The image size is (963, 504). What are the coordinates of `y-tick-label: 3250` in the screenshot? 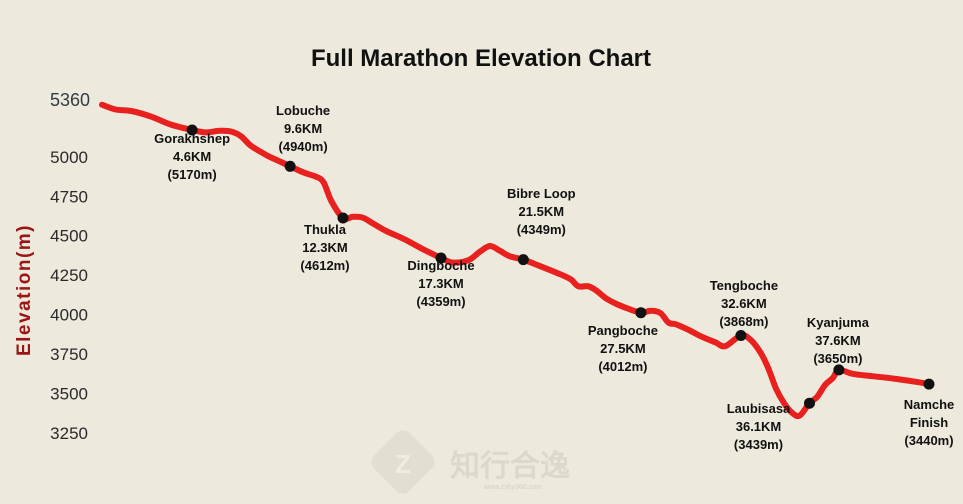 It's located at (69, 433).